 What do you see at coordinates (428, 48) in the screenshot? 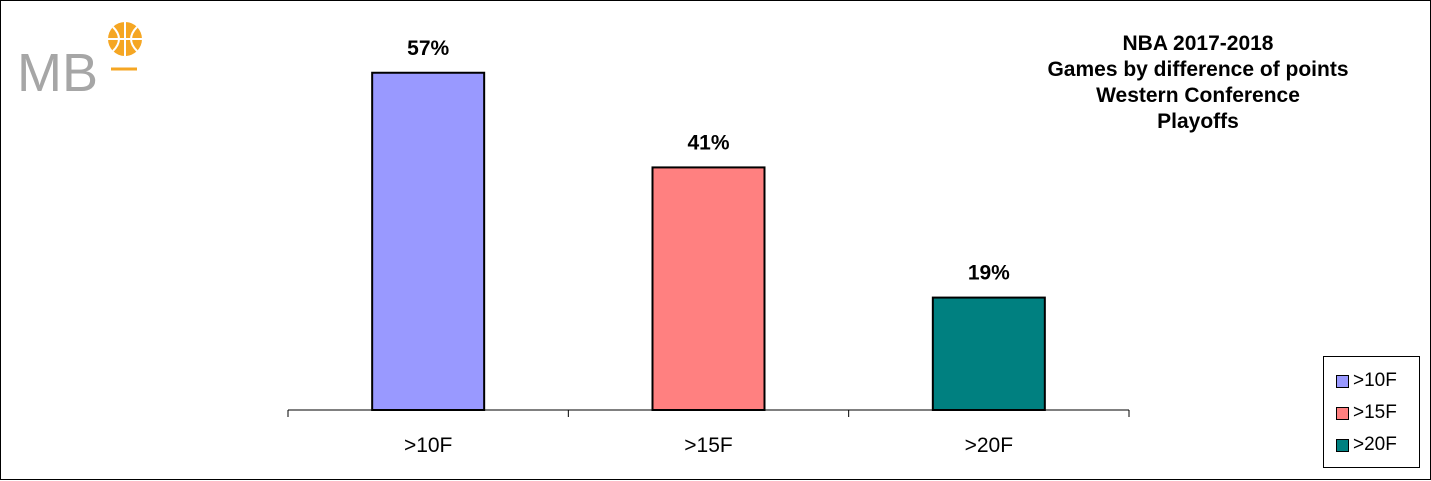
I see `data-label: 57%` at bounding box center [428, 48].